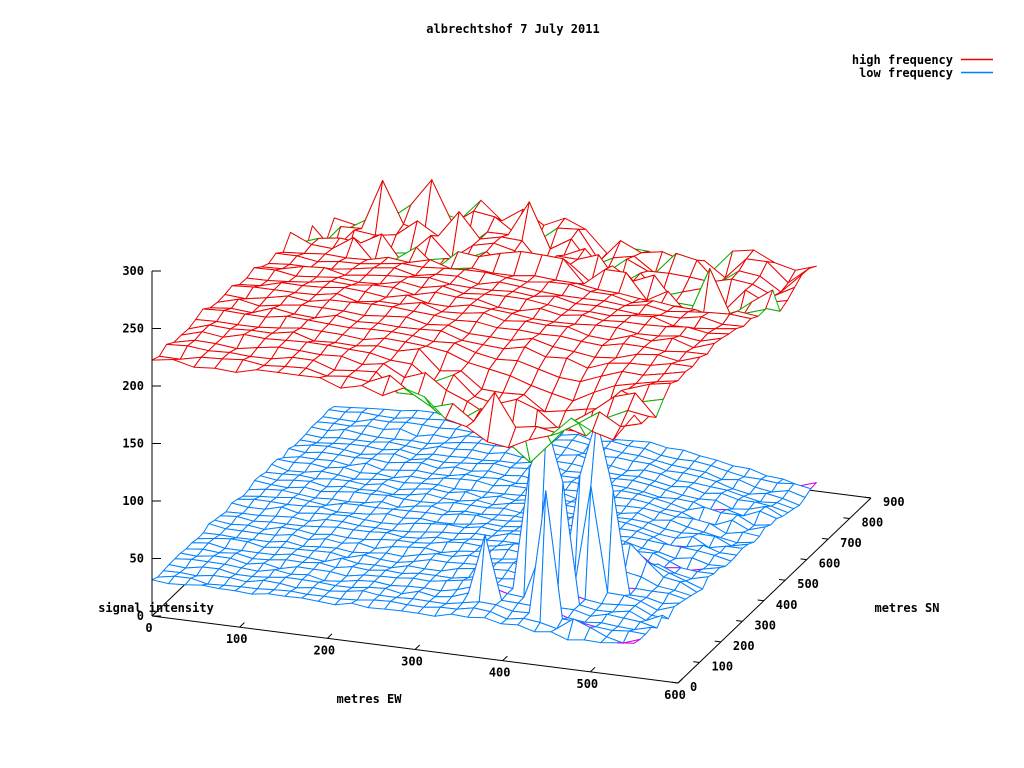 Image resolution: width=1024 pixels, height=768 pixels. What do you see at coordinates (133, 444) in the screenshot?
I see `z-tick-label: 150` at bounding box center [133, 444].